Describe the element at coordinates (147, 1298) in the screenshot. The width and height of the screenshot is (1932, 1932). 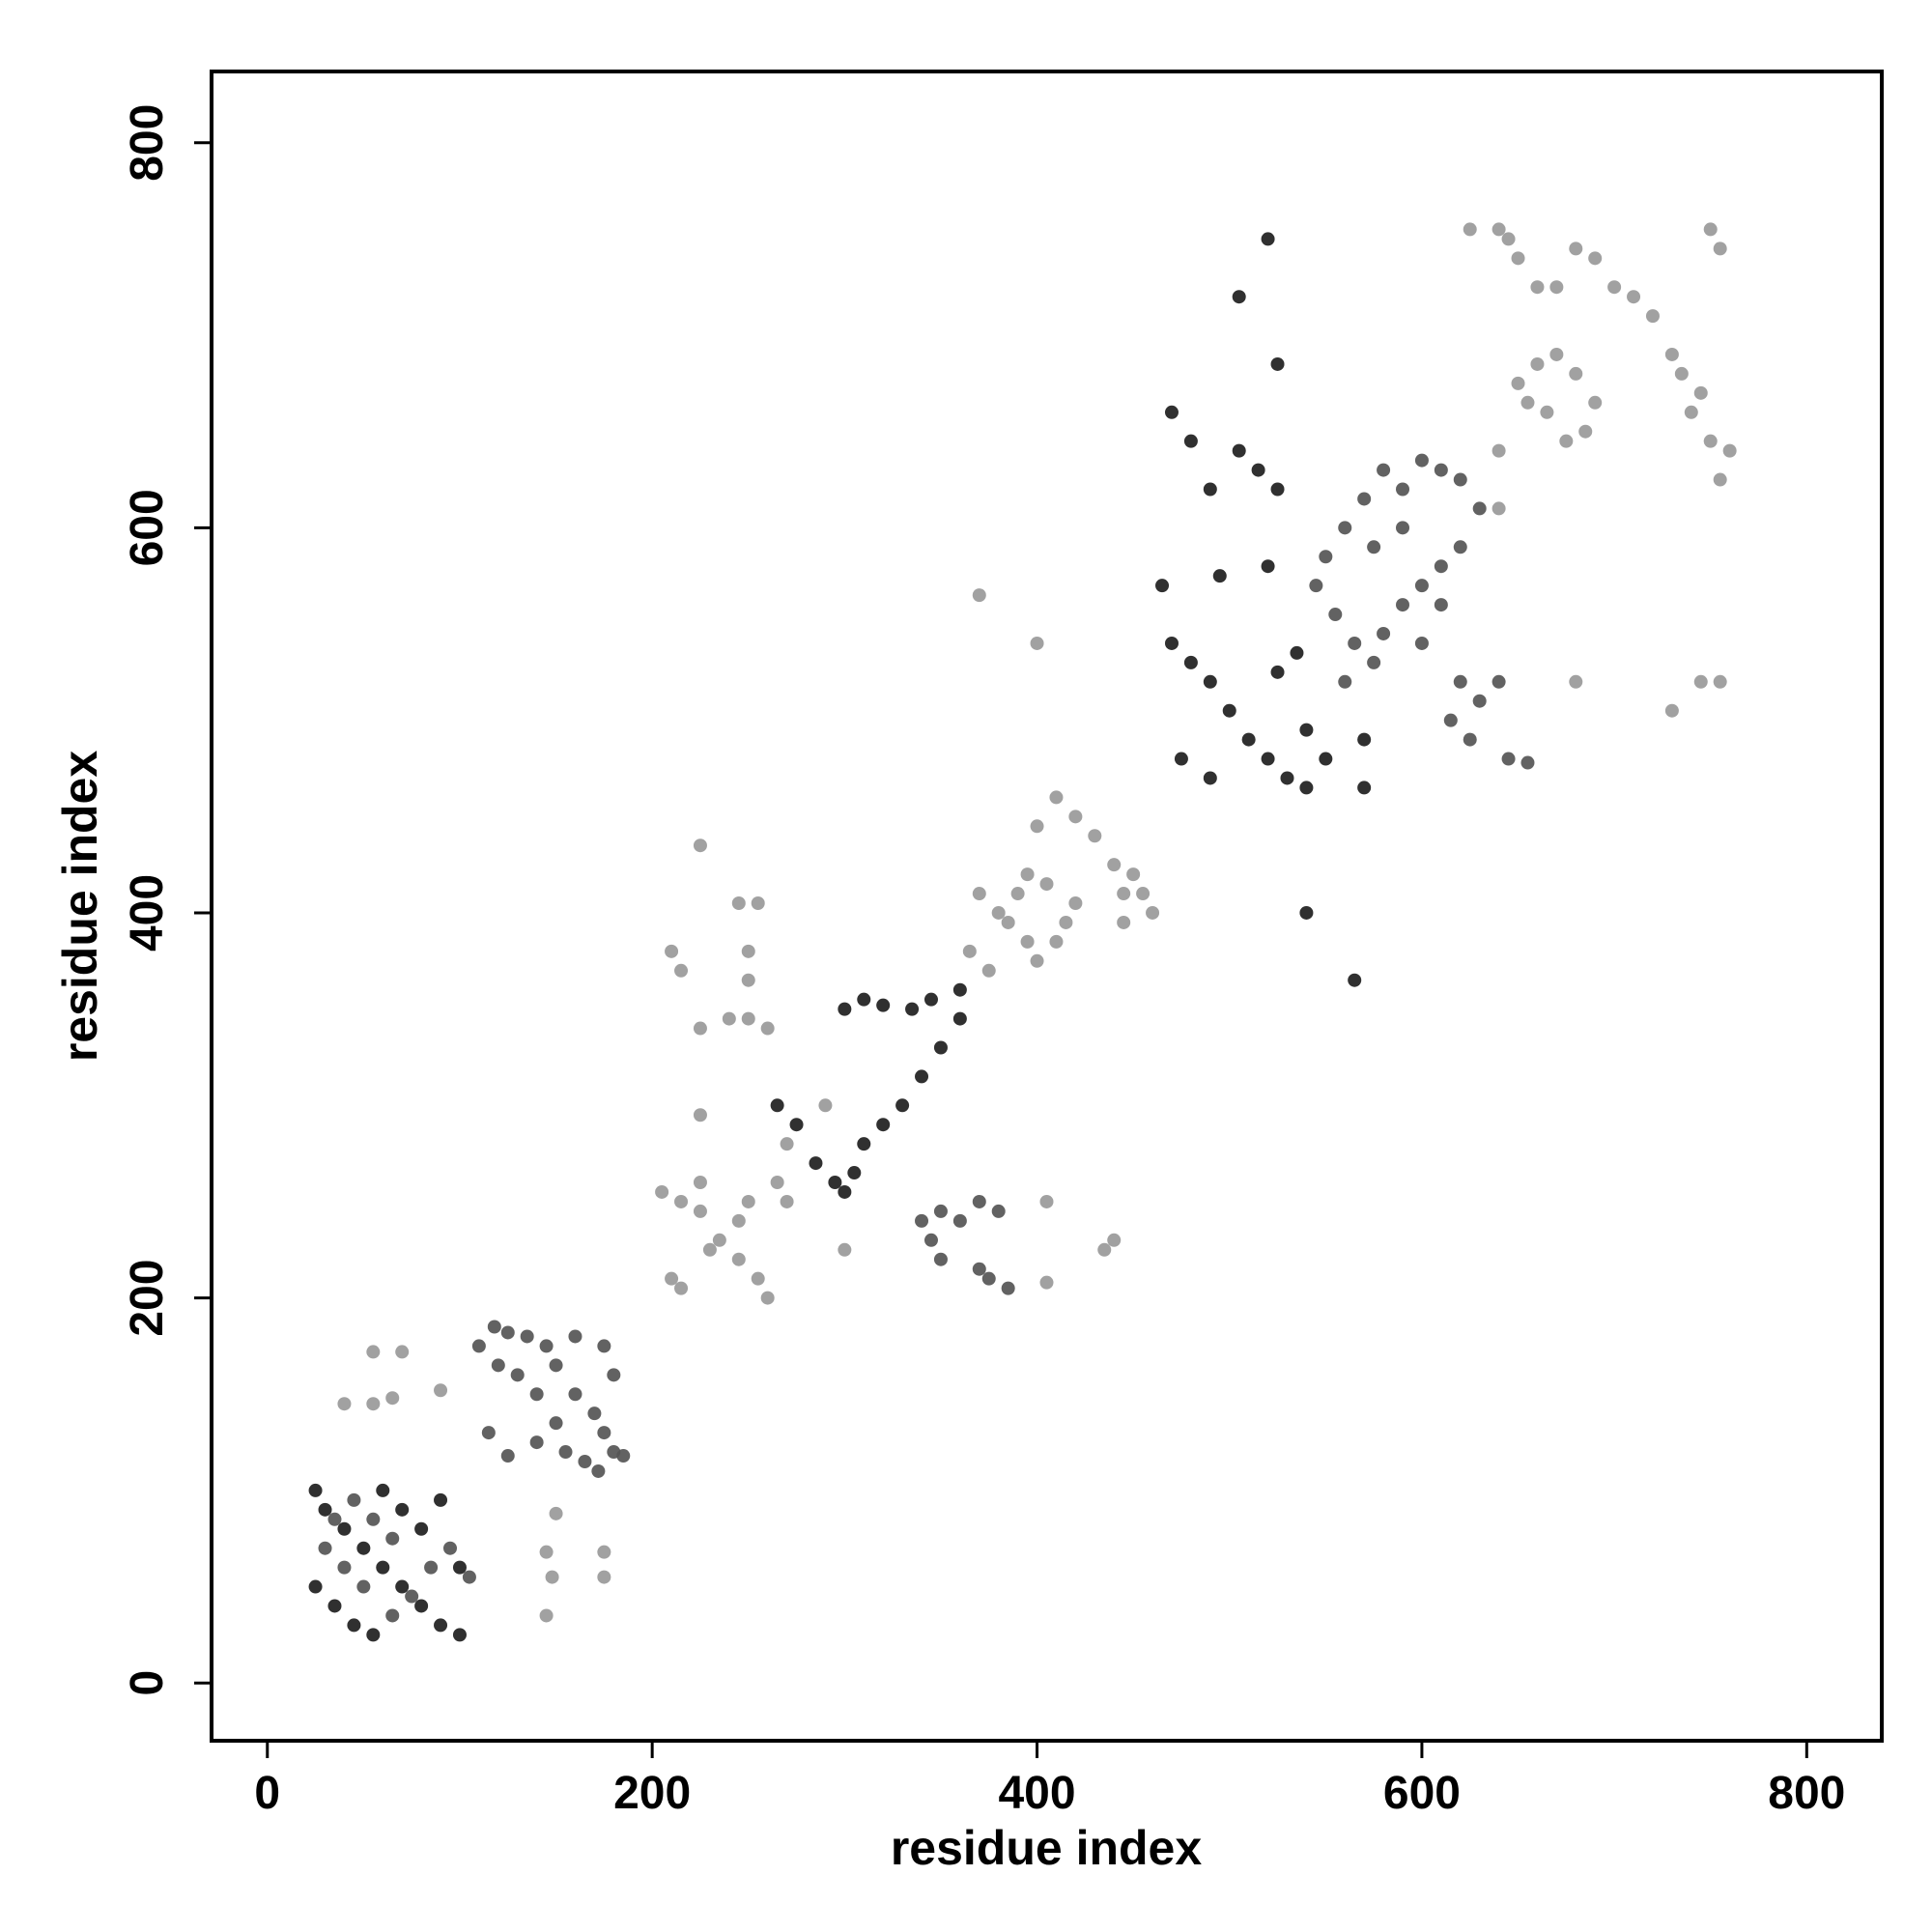
I see `y-tick-label: 200` at that location.